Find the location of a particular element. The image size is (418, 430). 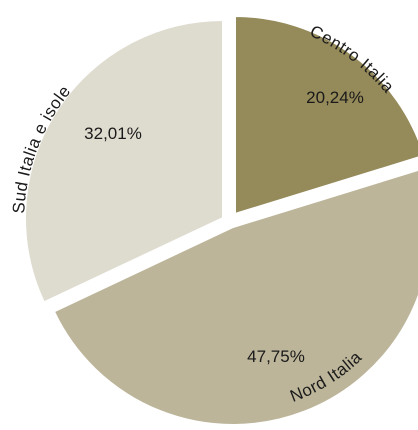

pie-value-label-nord-italia: 47,75% is located at coordinates (276, 356).